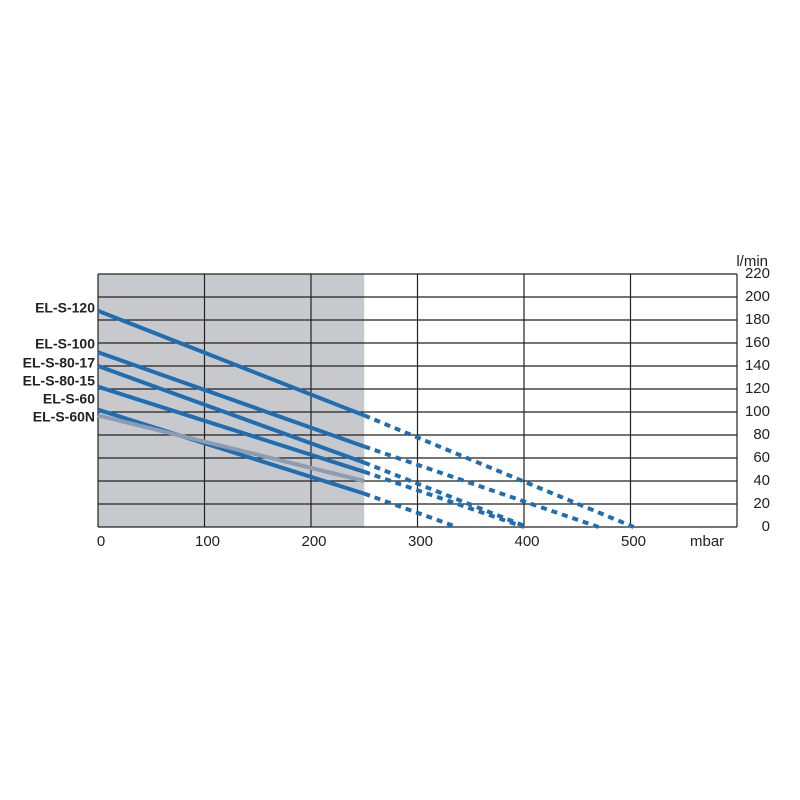 The width and height of the screenshot is (800, 800). I want to click on y-tick-label: 220, so click(757, 273).